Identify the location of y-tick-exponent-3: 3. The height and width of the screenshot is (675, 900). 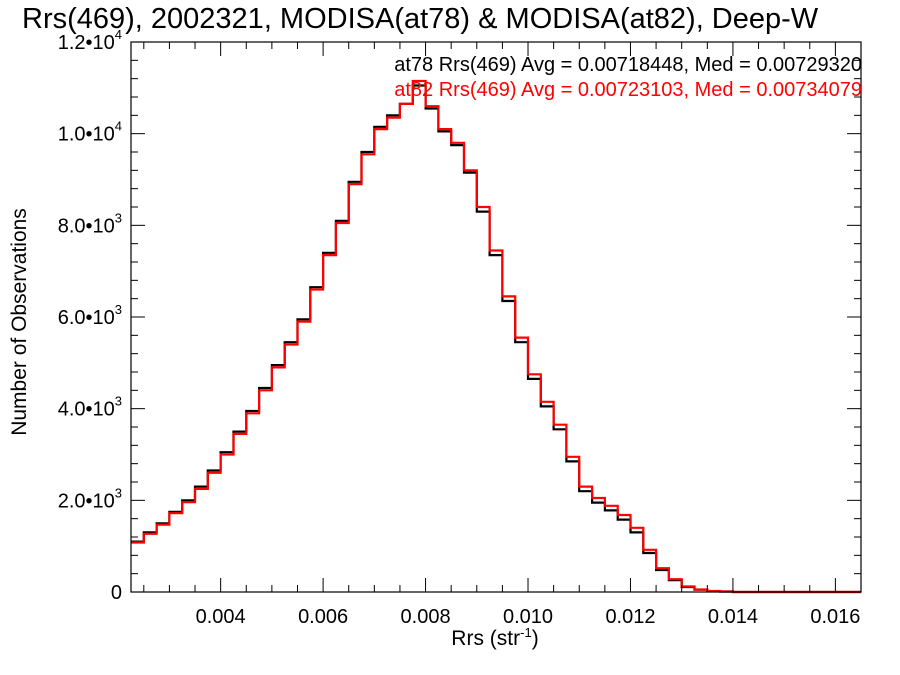
(118, 309).